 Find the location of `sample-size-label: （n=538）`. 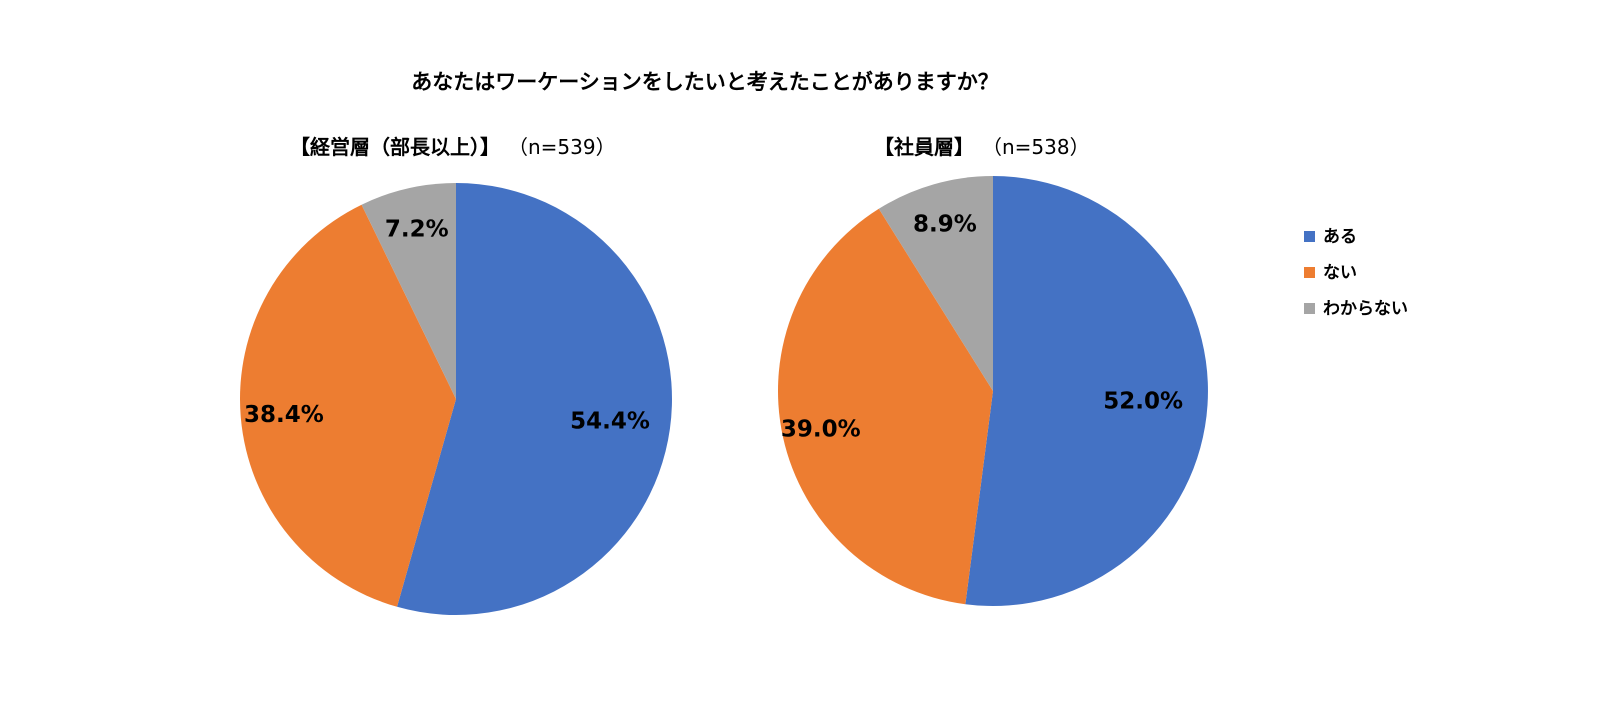

sample-size-label: （n=538） is located at coordinates (1041, 147).